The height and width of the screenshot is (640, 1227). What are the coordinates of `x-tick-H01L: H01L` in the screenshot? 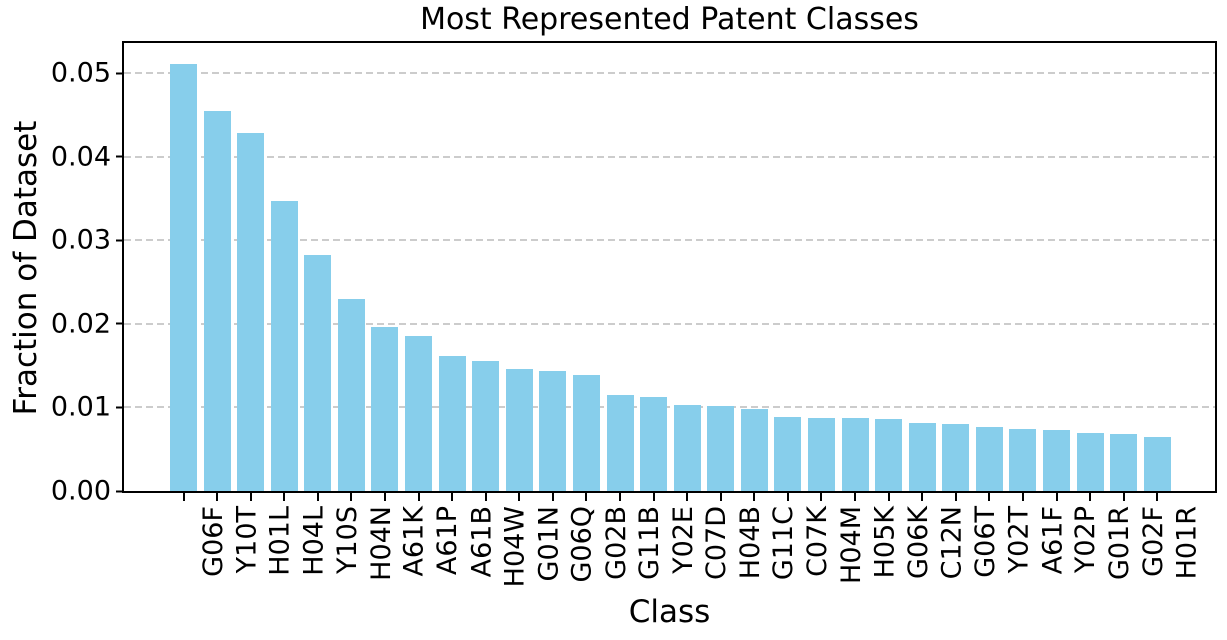 It's located at (266, 545).